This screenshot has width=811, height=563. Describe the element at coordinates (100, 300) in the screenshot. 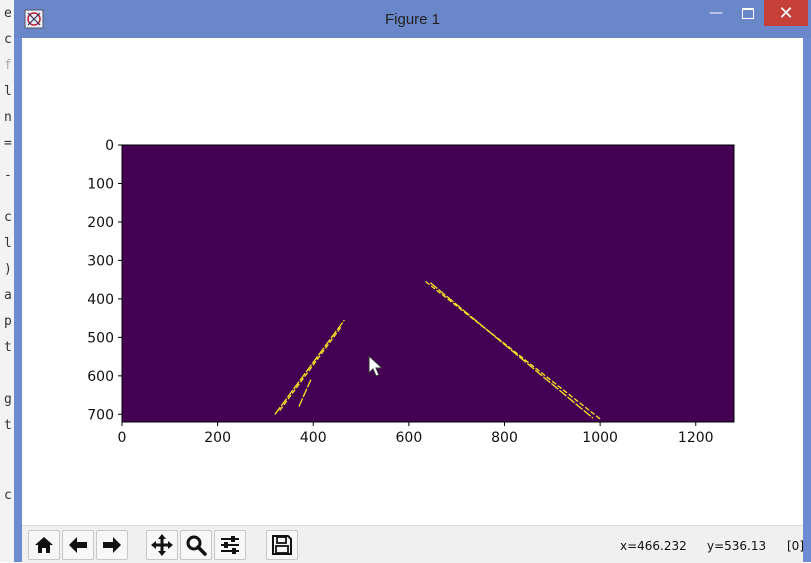

I see `y-tick-label: 400` at that location.